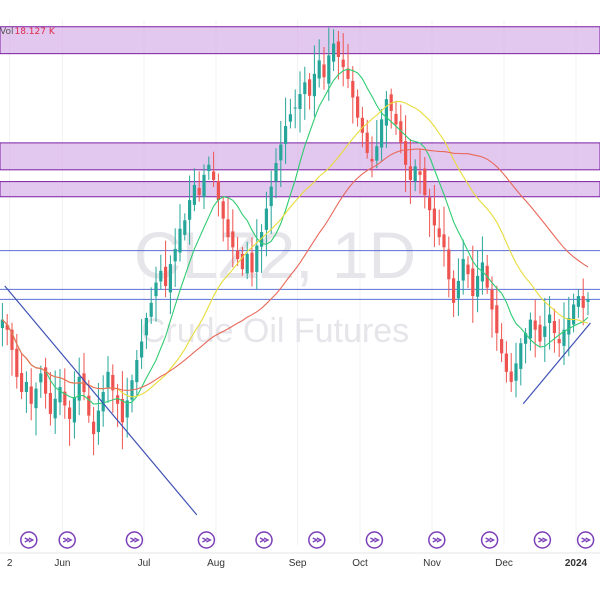  What do you see at coordinates (556, 363) in the screenshot?
I see `trendline` at bounding box center [556, 363].